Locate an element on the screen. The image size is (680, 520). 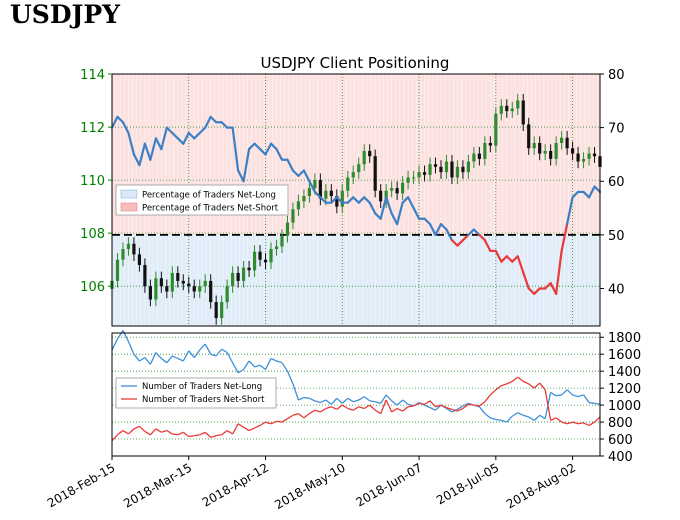
right-axis-tick-label: 1000 is located at coordinates (624, 406).